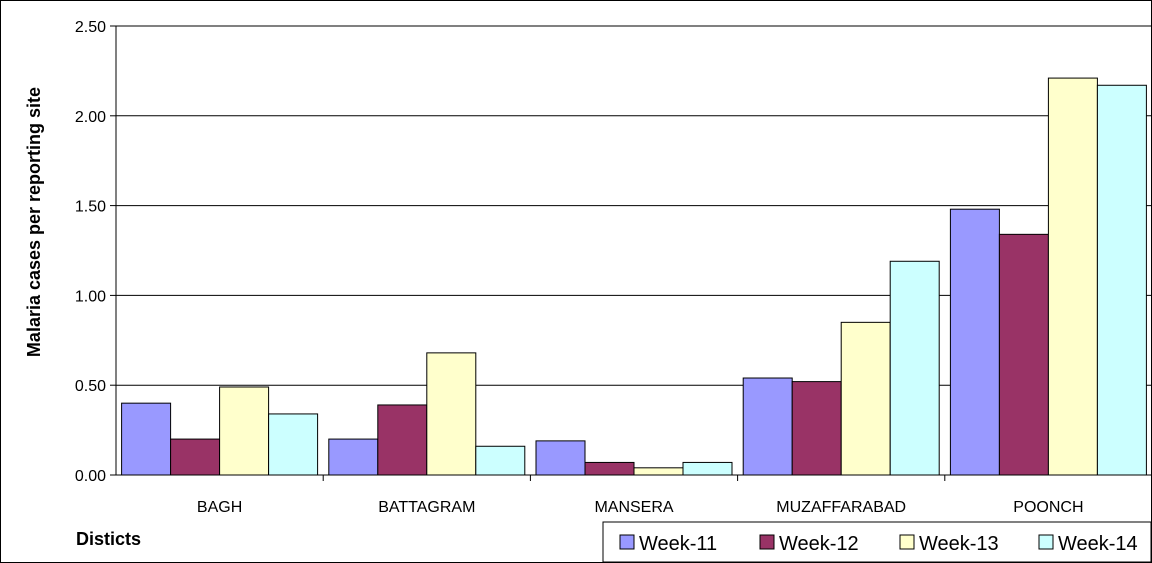  Describe the element at coordinates (1098, 544) in the screenshot. I see `legend-label: Week-14` at that location.